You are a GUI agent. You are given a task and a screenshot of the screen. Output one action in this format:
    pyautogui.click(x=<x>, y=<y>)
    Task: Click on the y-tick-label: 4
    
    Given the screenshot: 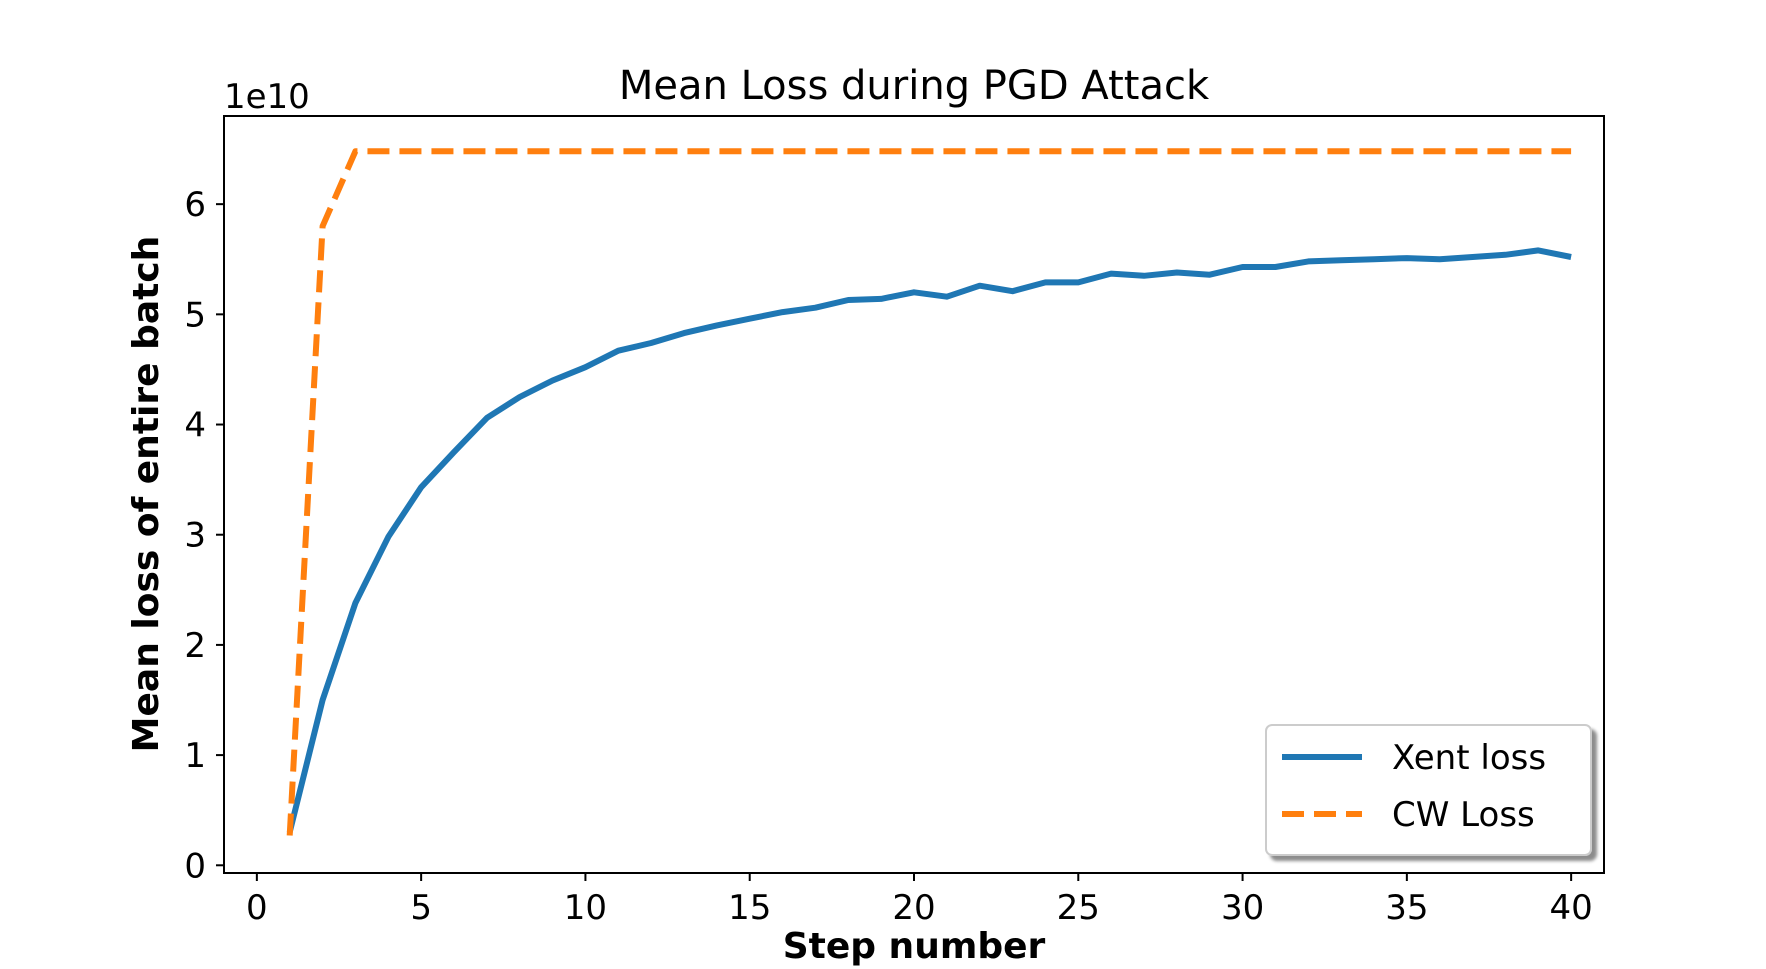 What is the action you would take?
    pyautogui.click(x=195, y=426)
    